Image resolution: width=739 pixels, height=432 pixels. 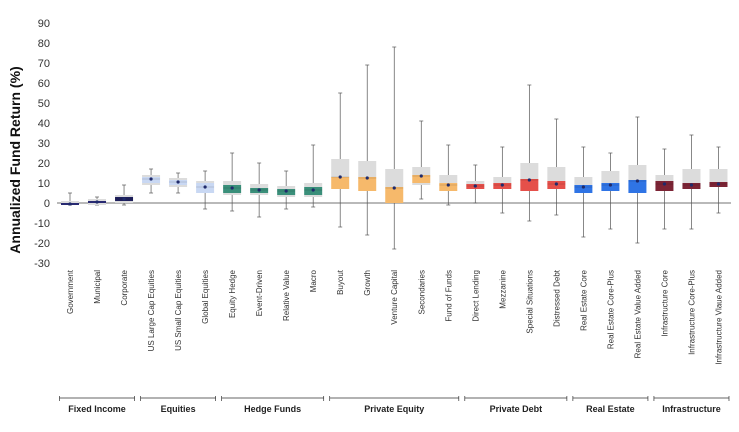 I want to click on y-tick-label: 60, so click(x=44, y=84).